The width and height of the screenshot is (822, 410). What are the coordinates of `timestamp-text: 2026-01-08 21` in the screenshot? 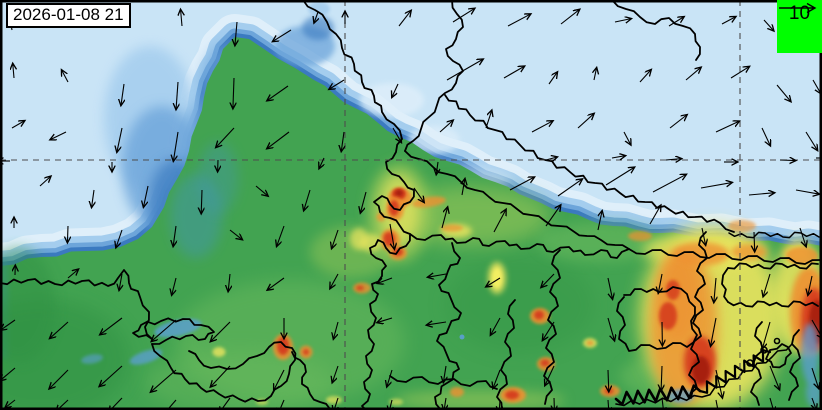 It's located at (68, 14).